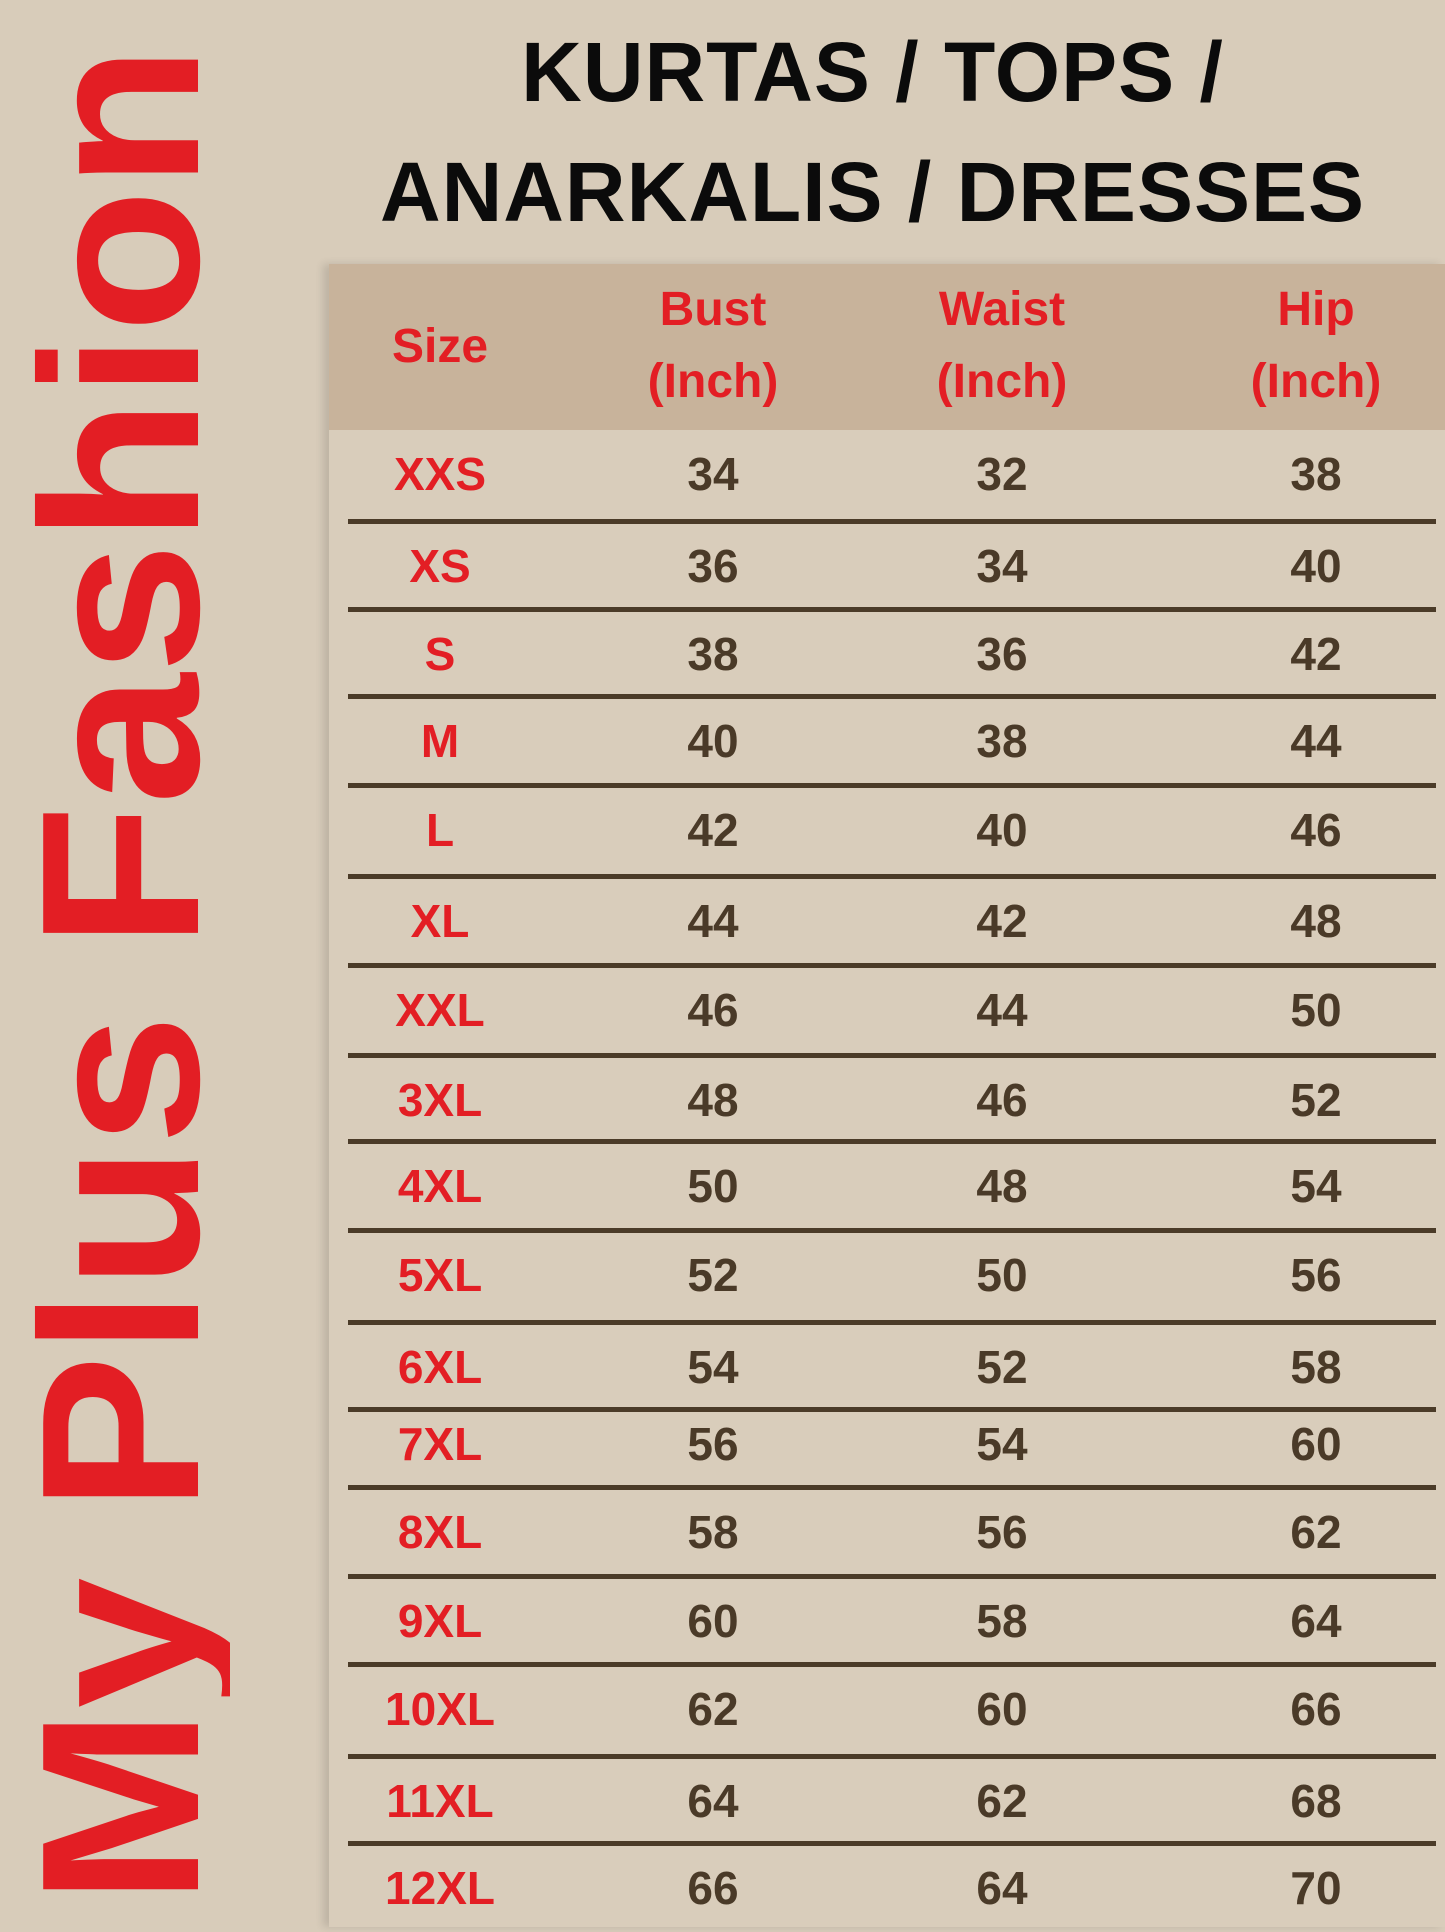  Describe the element at coordinates (1002, 566) in the screenshot. I see `cell-waist: 34` at that location.